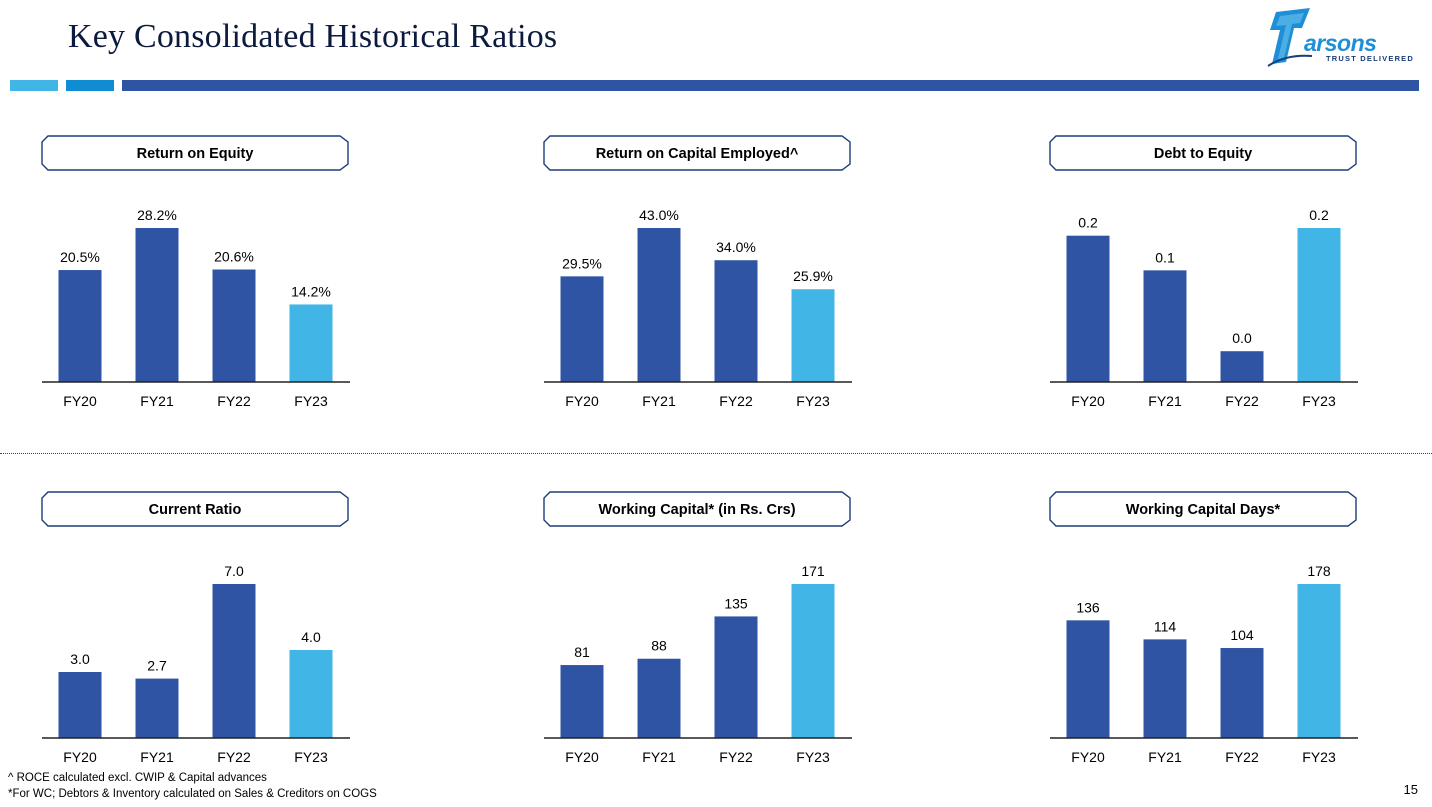  Describe the element at coordinates (157, 215) in the screenshot. I see `data-label-fy21: 28.2%` at that location.